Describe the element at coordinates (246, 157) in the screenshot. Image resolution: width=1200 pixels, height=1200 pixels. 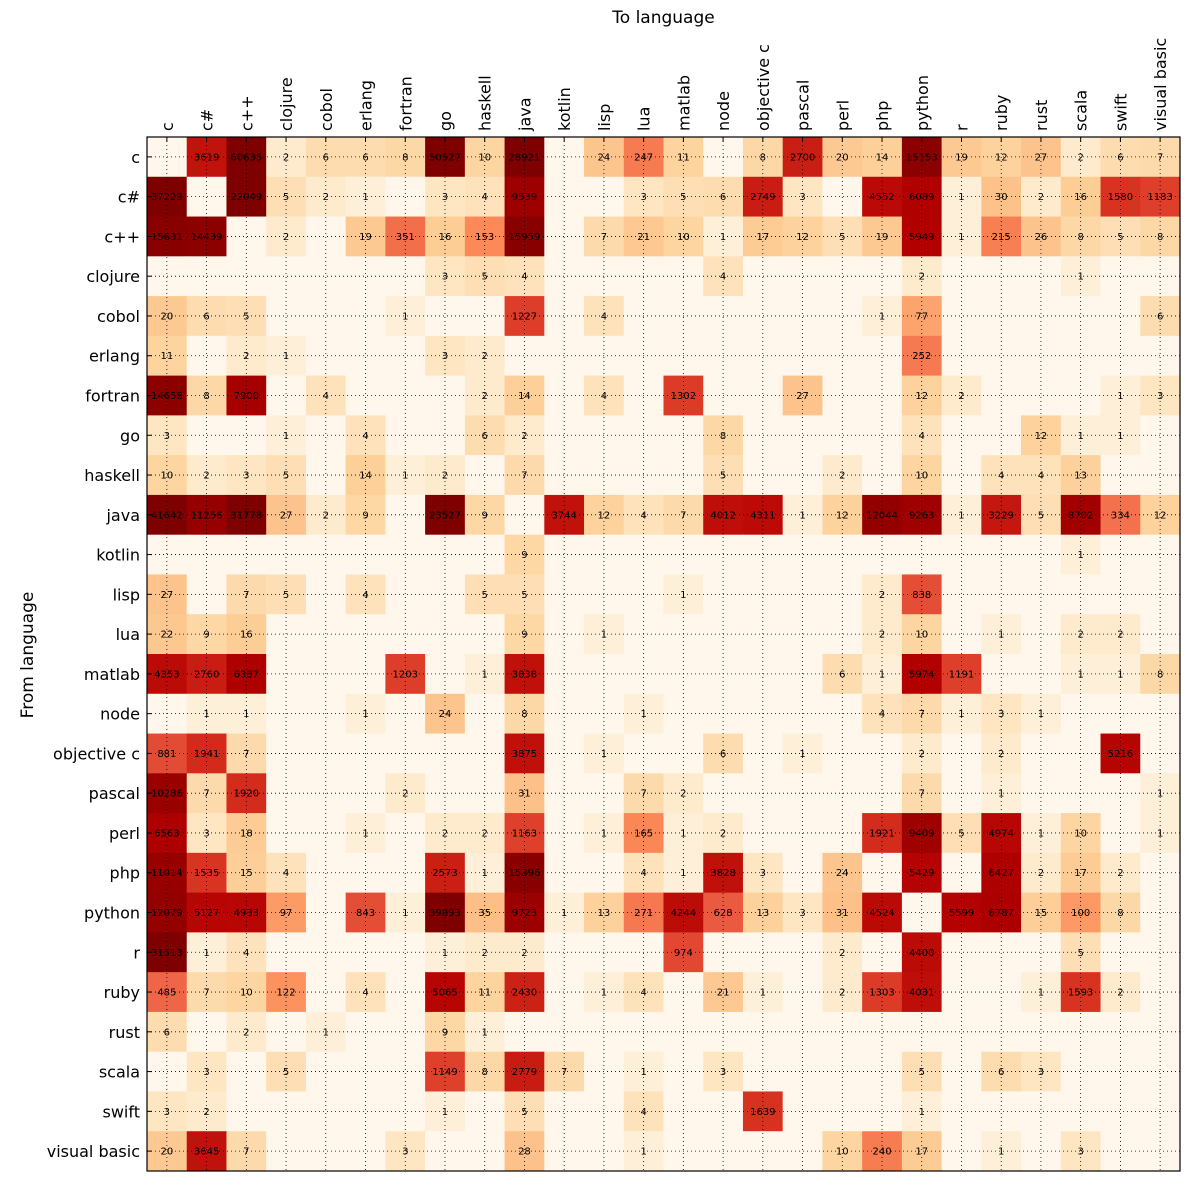
I see `cell-value-label: 60635` at that location.